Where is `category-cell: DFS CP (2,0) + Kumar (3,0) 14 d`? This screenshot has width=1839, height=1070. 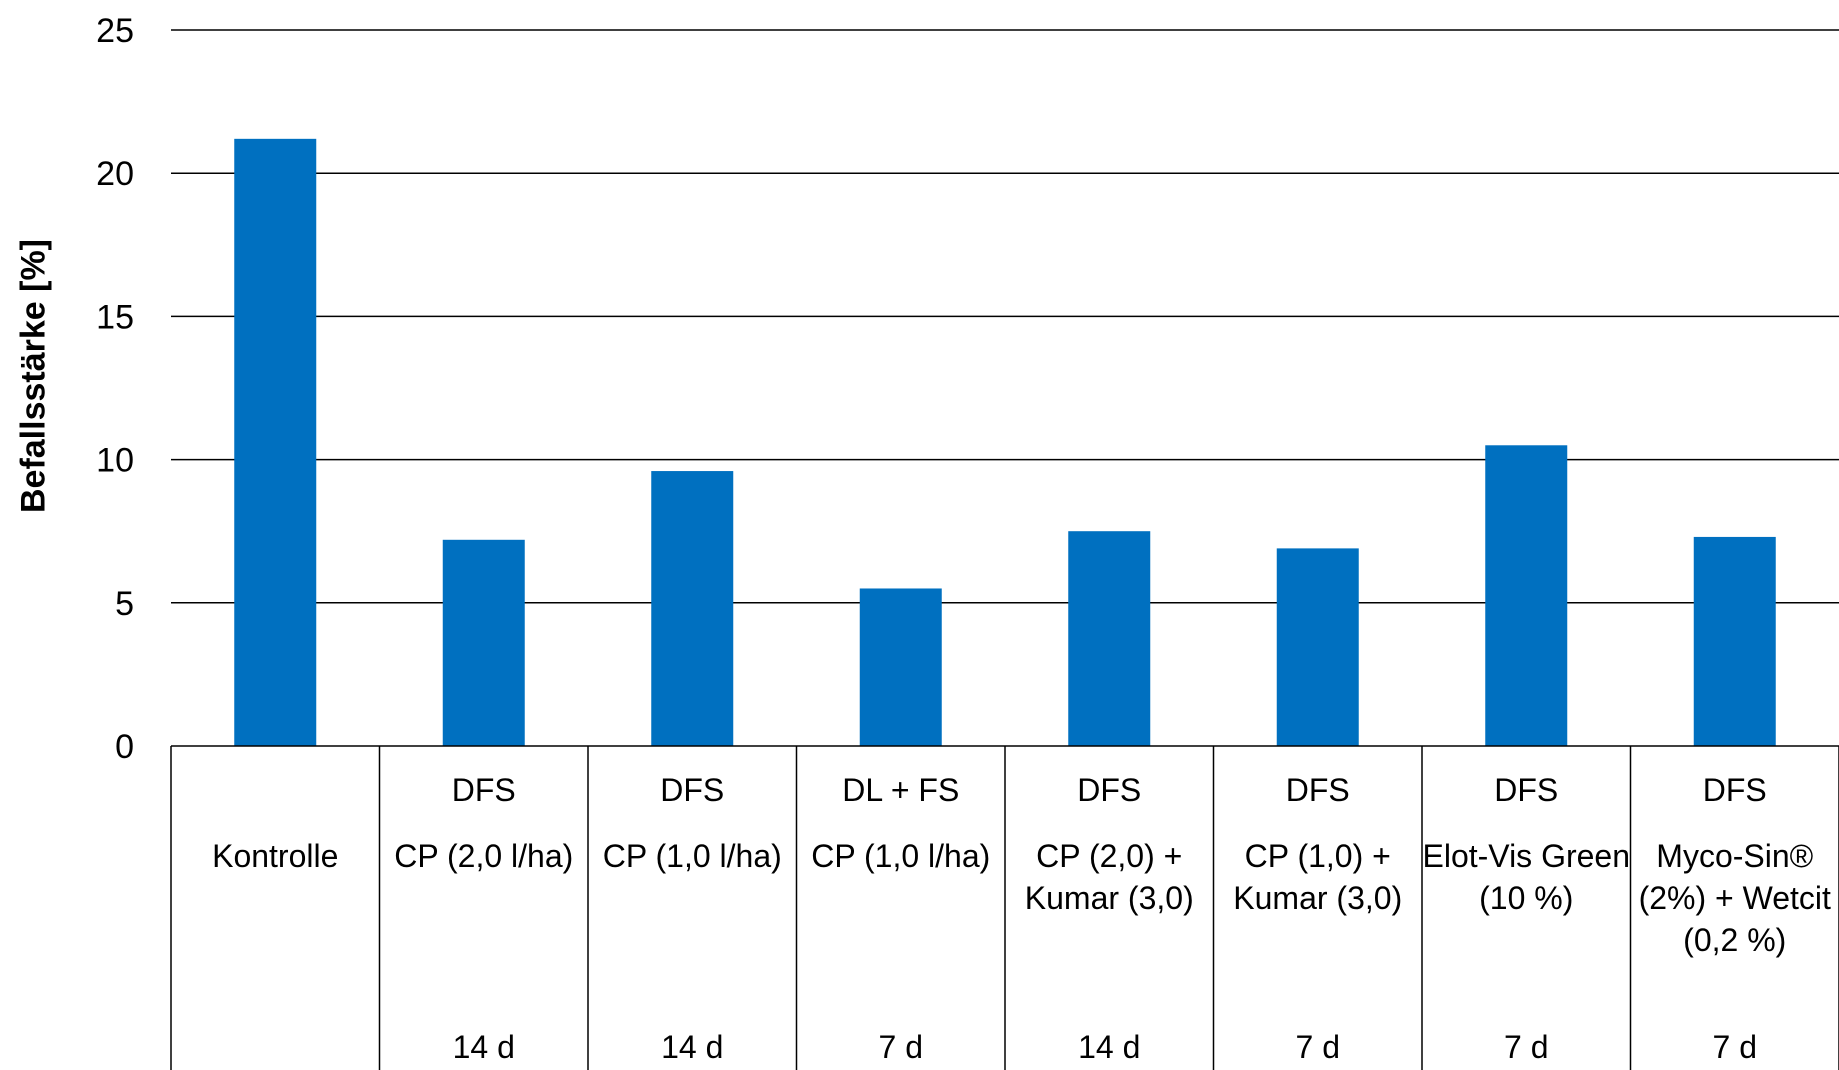 category-cell: DFS CP (2,0) + Kumar (3,0) 14 d is located at coordinates (1109, 909).